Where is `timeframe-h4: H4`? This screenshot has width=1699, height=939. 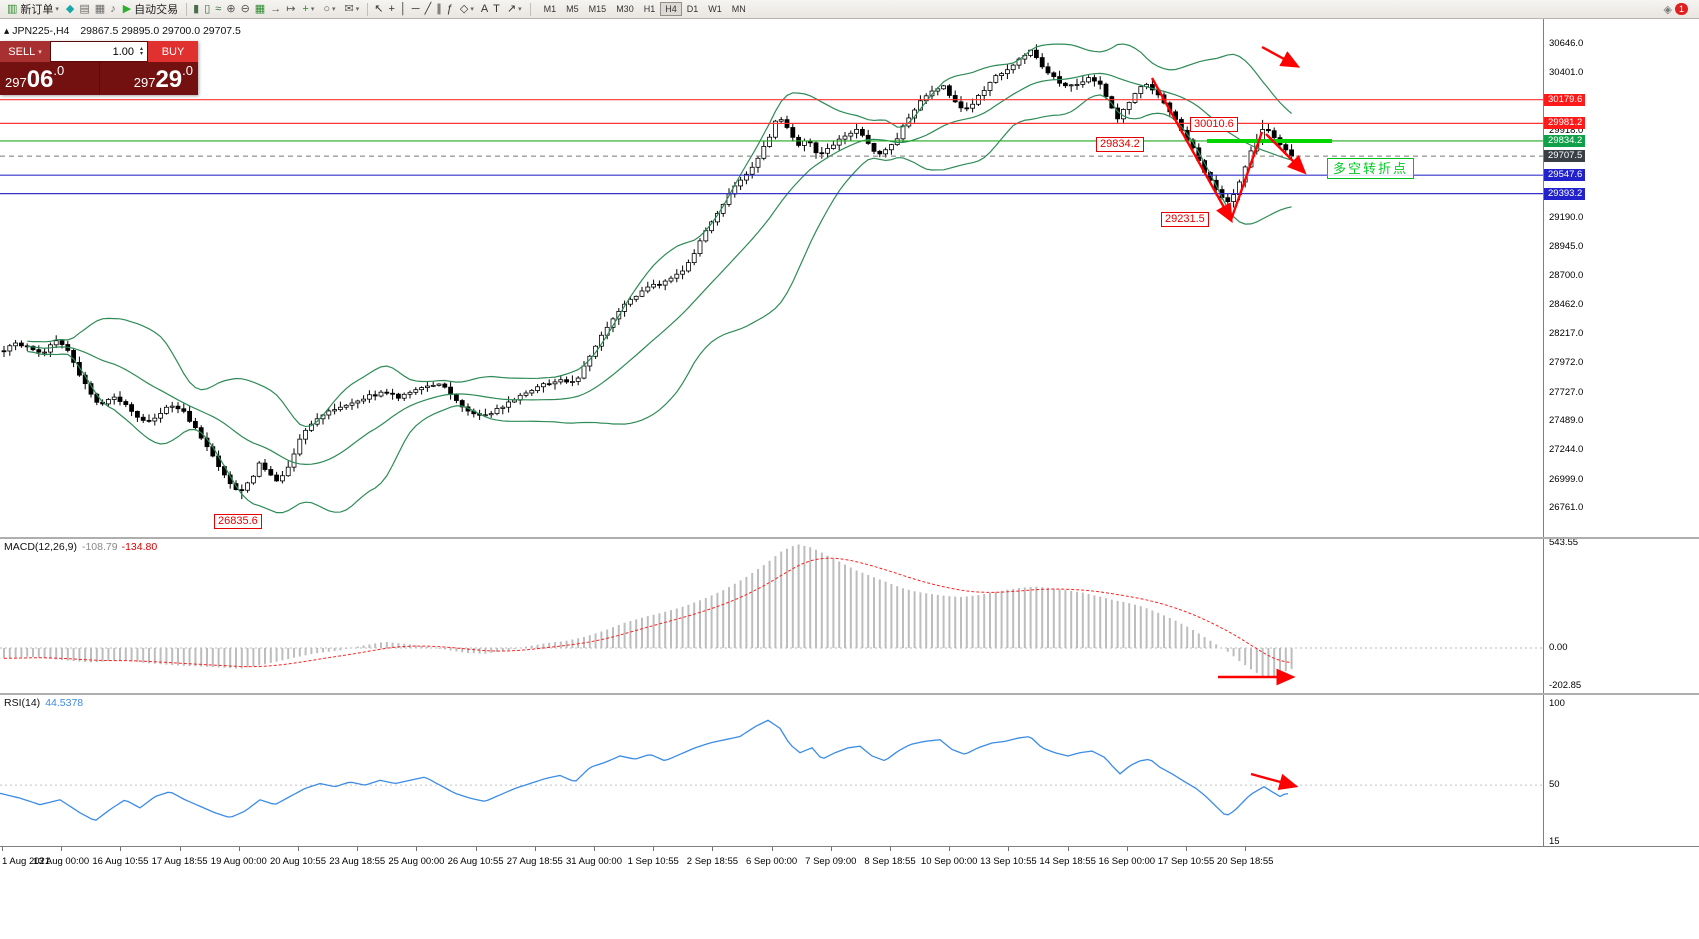
timeframe-h4: H4 is located at coordinates (671, 9).